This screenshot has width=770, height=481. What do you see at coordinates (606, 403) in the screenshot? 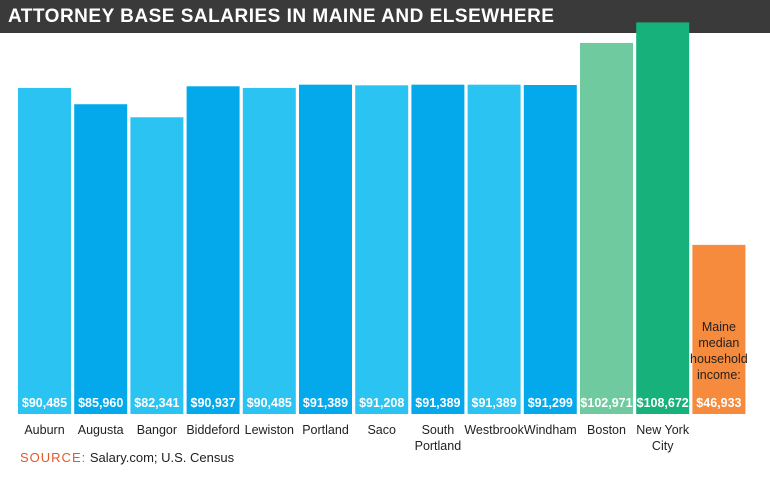
I see `value-label: $102,971` at bounding box center [606, 403].